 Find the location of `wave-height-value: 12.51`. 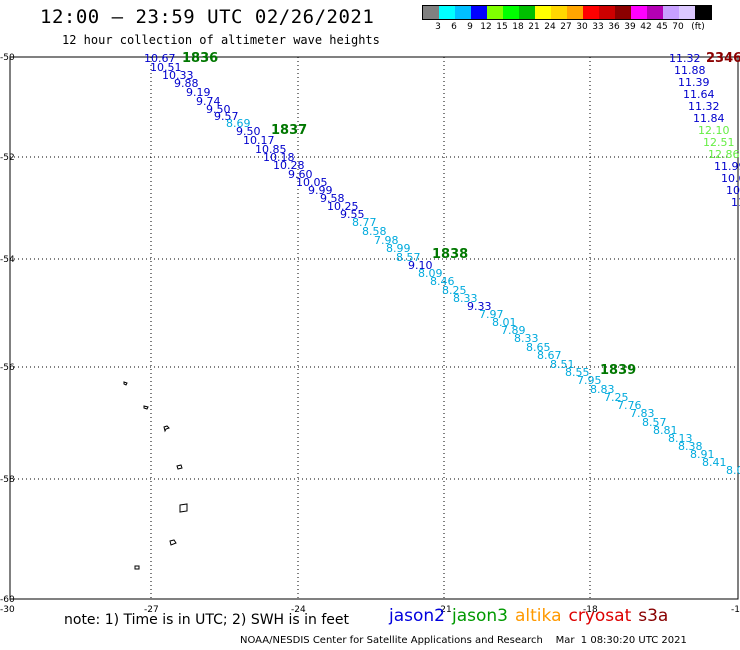

wave-height-value: 12.51 is located at coordinates (719, 142).